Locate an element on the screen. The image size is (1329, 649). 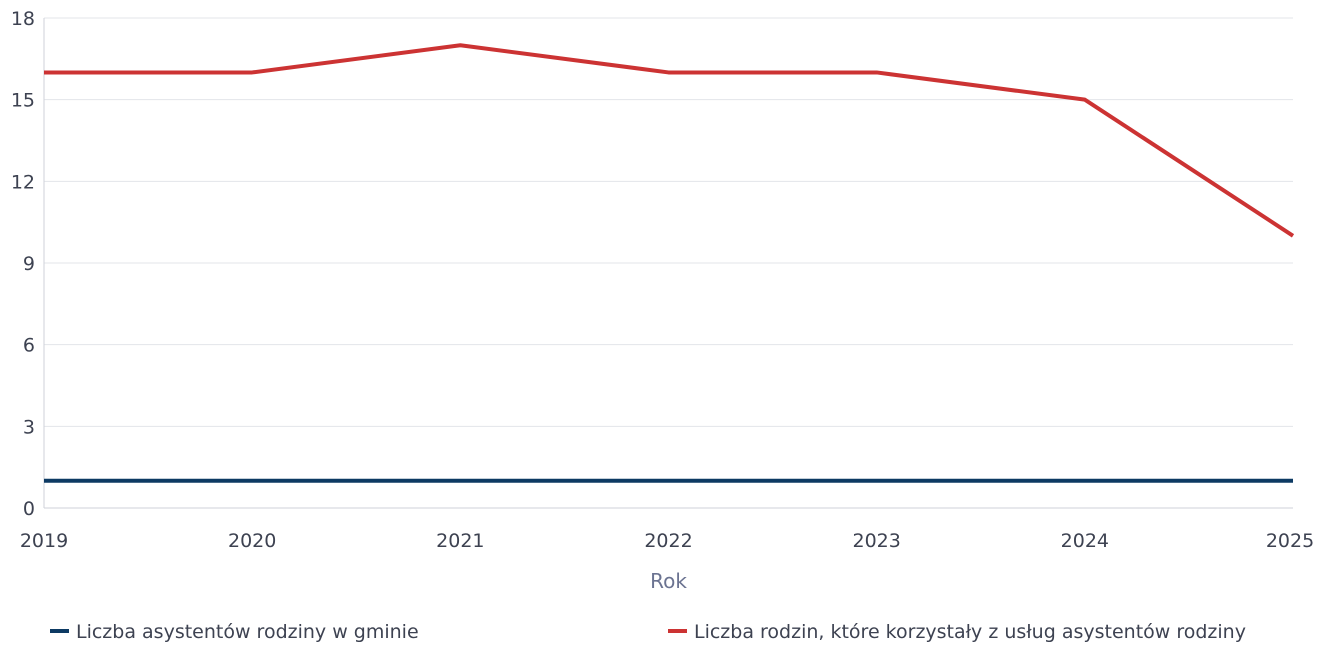
legend-item-1: Liczba asystentów rodziny w gminie is located at coordinates (234, 632).